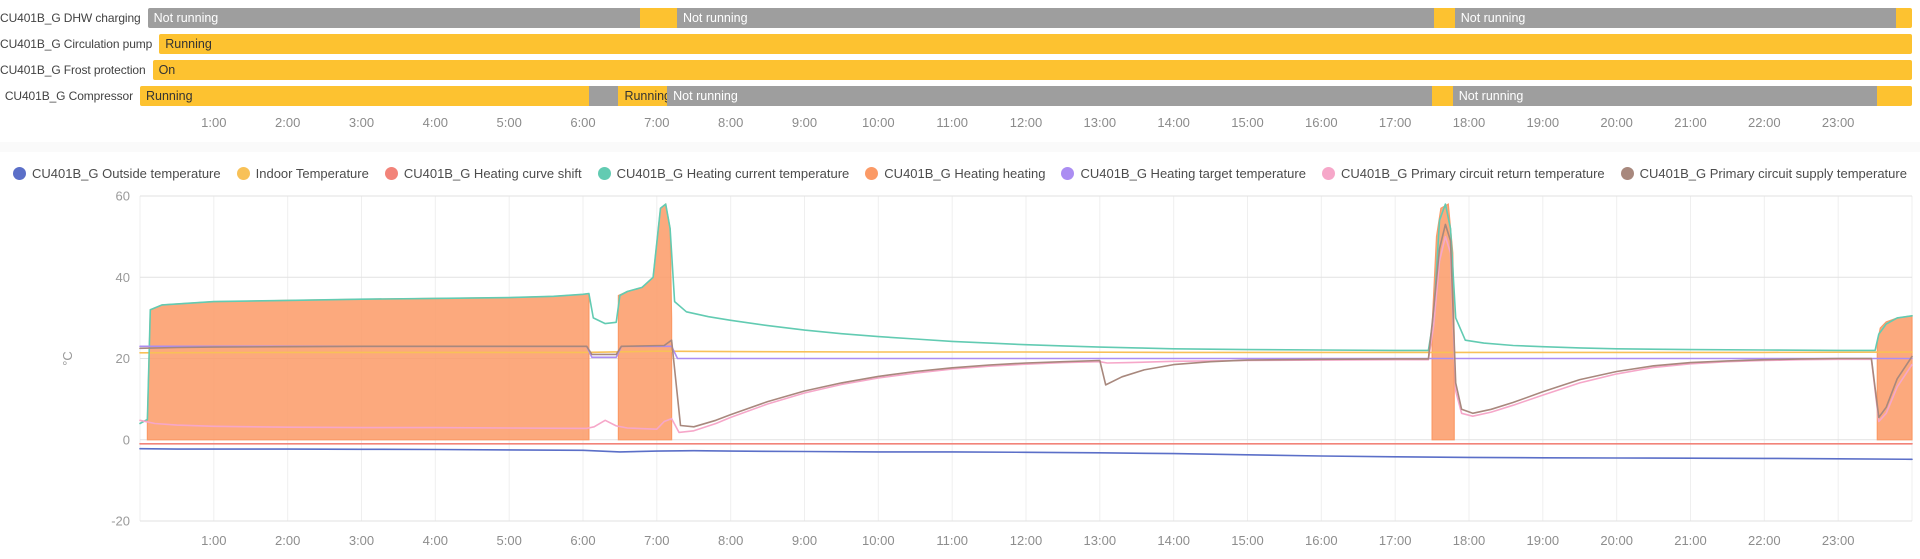  Describe the element at coordinates (126, 439) in the screenshot. I see `y-axis-tick-label: 0` at that location.